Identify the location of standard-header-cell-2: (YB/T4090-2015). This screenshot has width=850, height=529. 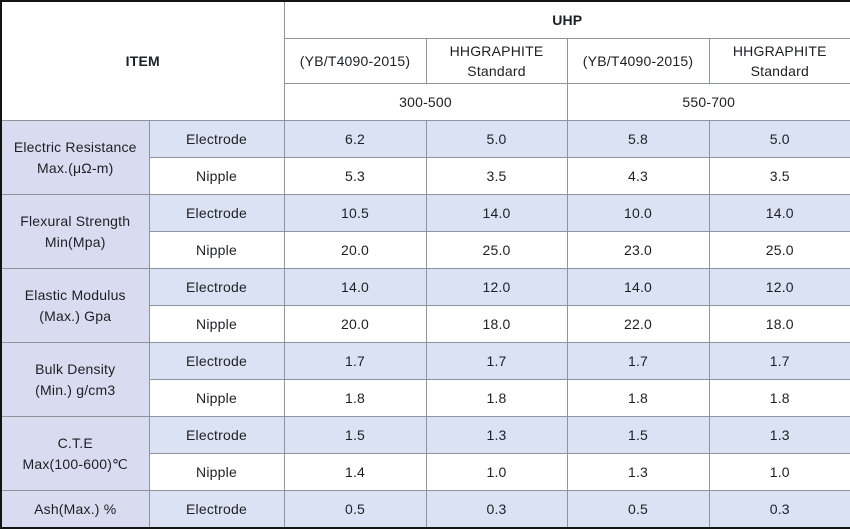
(638, 61).